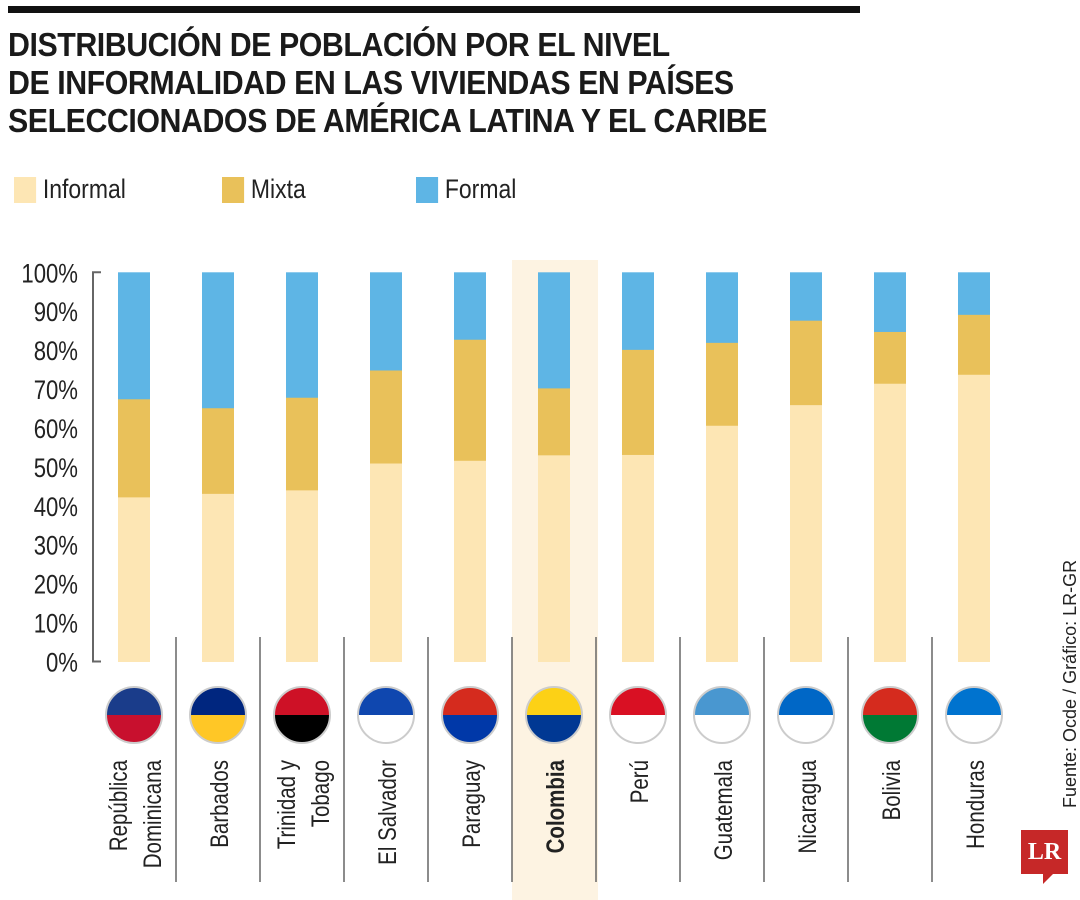 The image size is (1080, 900). Describe the element at coordinates (118, 805) in the screenshot. I see `category-label: República` at that location.